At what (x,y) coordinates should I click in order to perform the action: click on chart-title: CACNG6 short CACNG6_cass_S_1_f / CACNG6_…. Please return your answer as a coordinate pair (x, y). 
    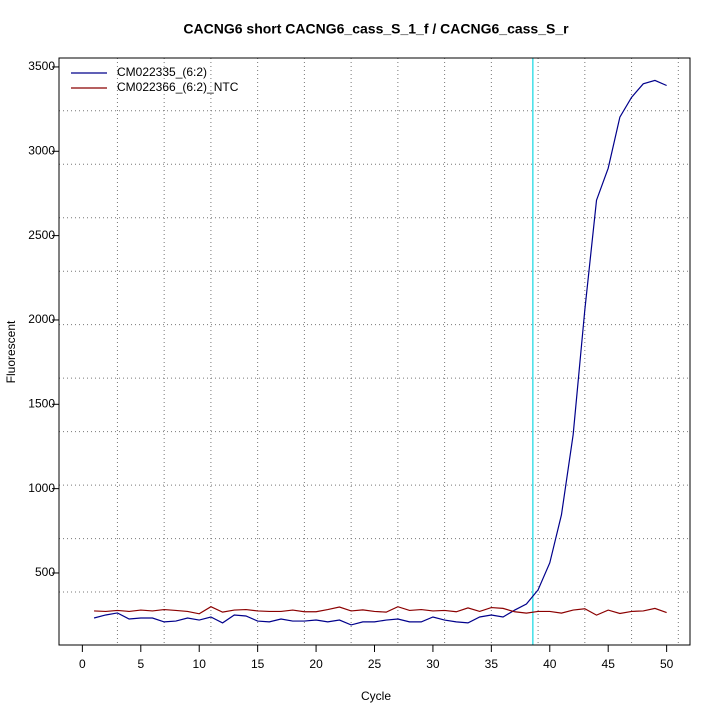
    Looking at the image, I should click on (376, 29).